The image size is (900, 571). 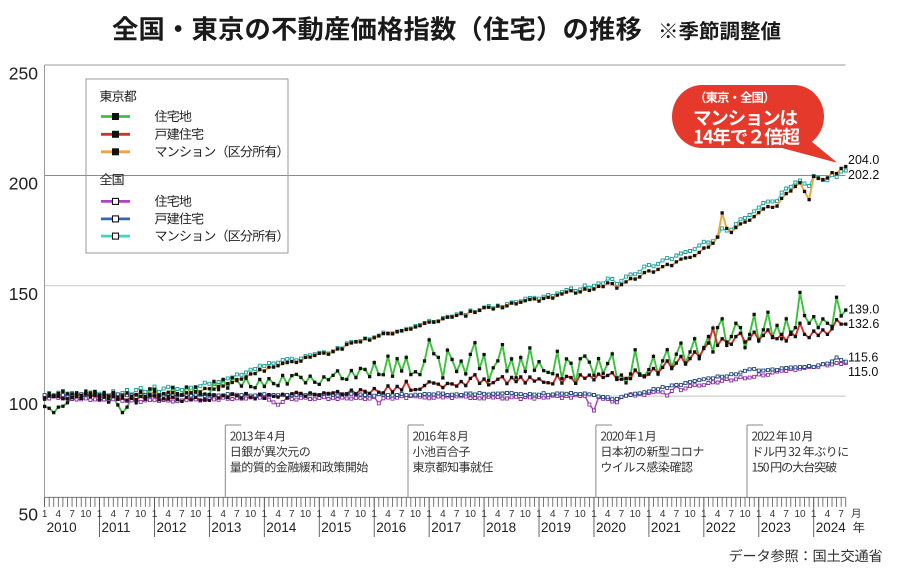 What do you see at coordinates (611, 527) in the screenshot?
I see `svg-text: 2020` at bounding box center [611, 527].